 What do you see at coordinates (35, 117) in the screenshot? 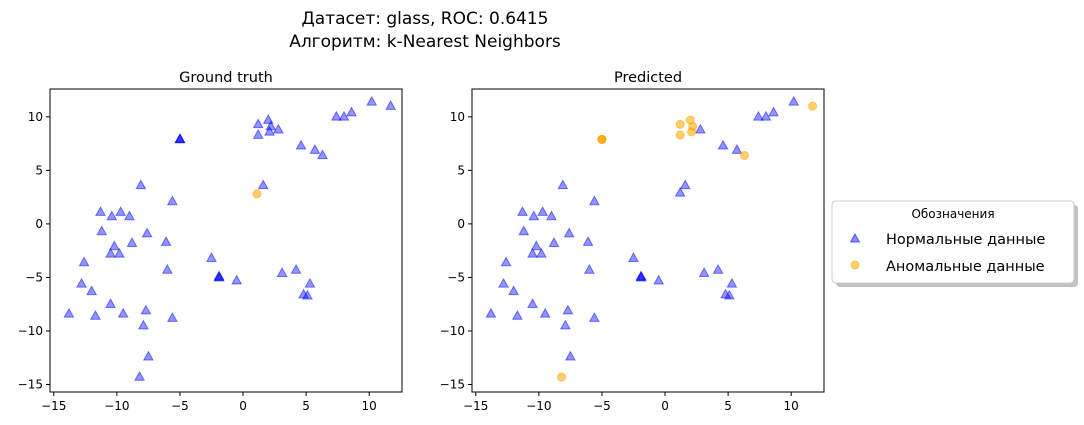
I see `y-tick-label: 10` at bounding box center [35, 117].